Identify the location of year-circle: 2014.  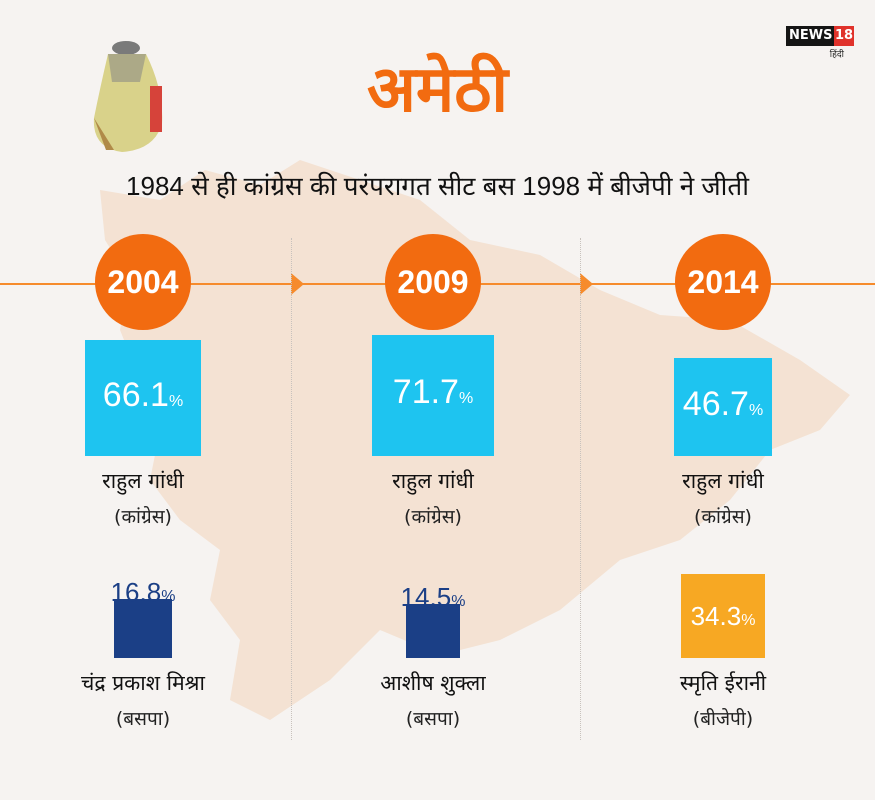
(723, 282).